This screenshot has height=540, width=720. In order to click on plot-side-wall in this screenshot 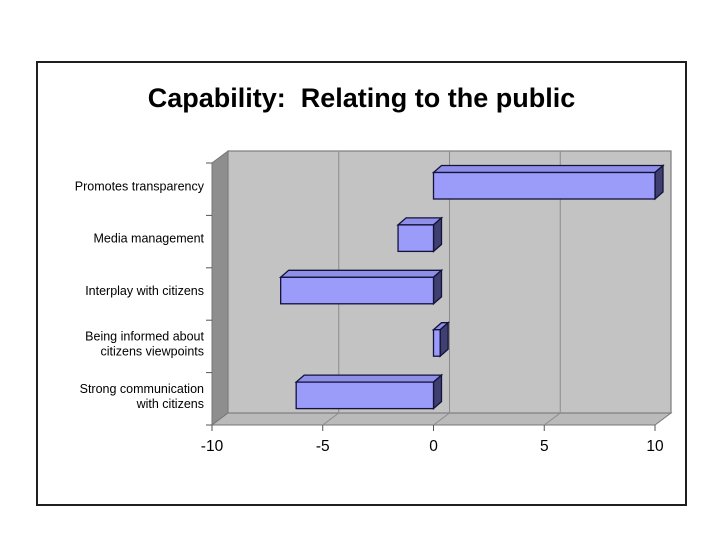, I will do `click(220, 288)`.